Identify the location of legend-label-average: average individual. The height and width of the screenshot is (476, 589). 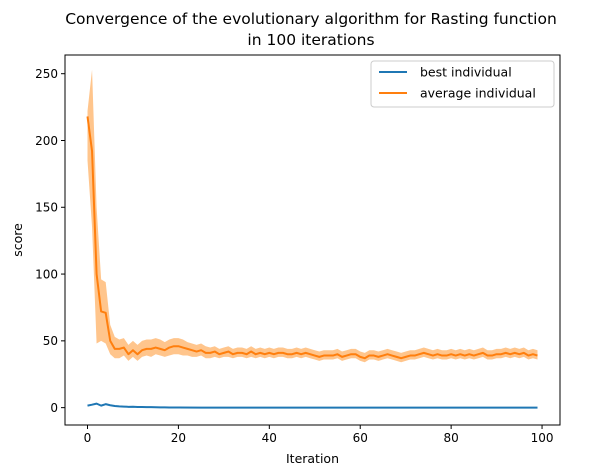
(478, 93).